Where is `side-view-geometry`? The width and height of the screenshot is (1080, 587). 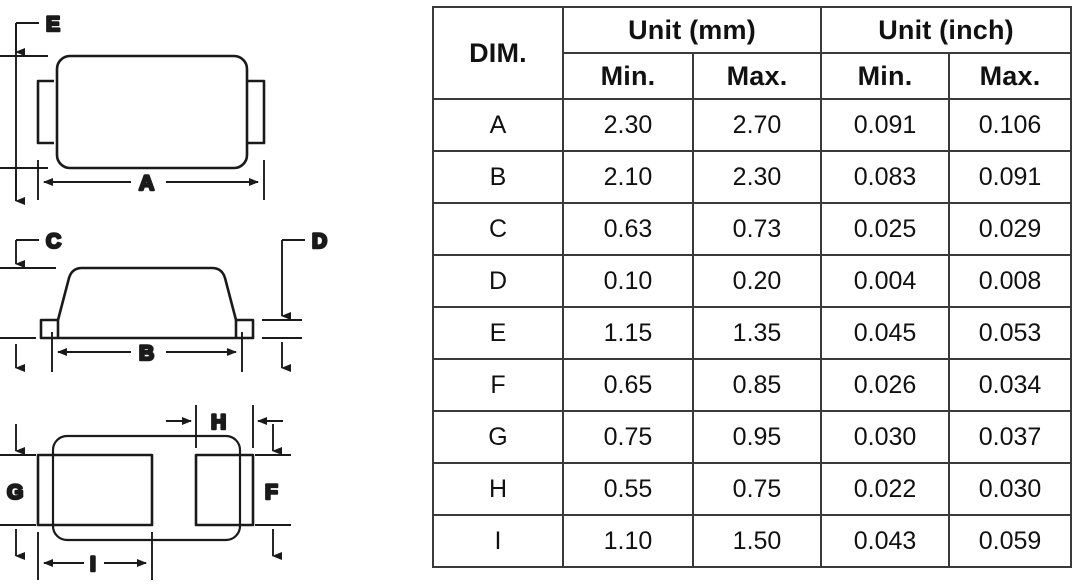 side-view-geometry is located at coordinates (147, 303).